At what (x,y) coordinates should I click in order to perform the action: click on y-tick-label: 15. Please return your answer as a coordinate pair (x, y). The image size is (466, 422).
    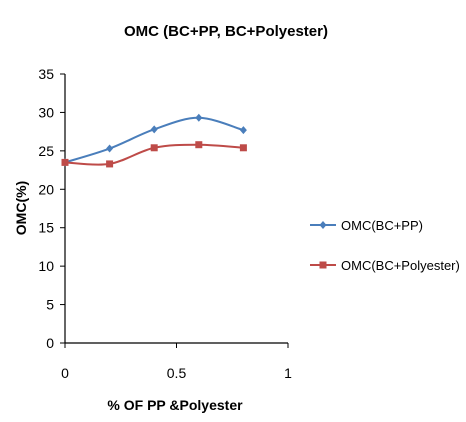
    Looking at the image, I should click on (46, 228).